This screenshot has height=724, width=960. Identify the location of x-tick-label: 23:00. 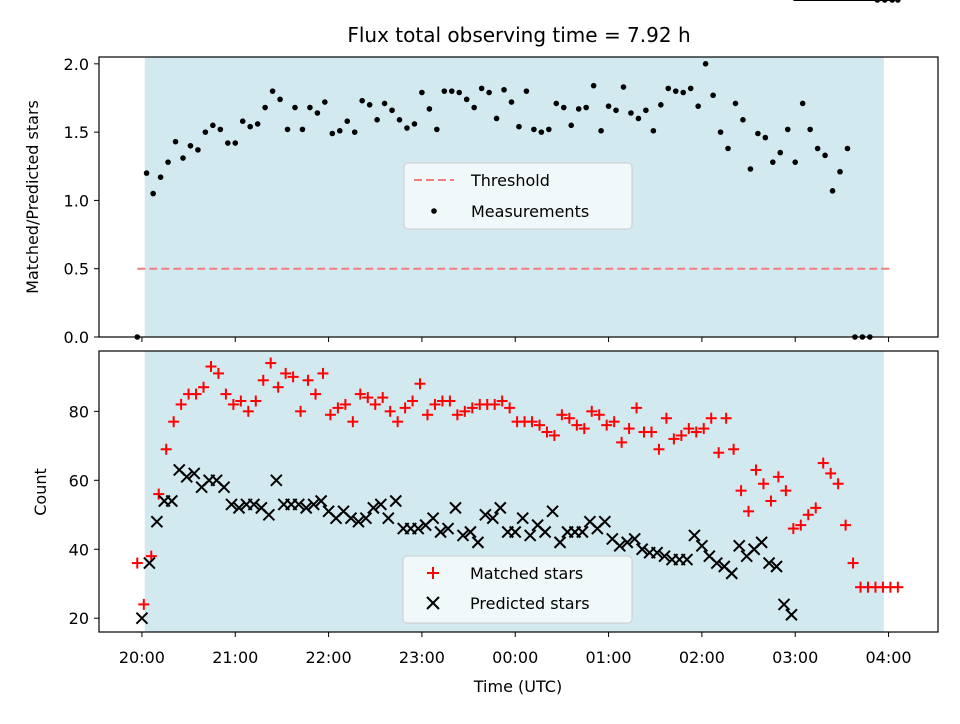
(422, 657).